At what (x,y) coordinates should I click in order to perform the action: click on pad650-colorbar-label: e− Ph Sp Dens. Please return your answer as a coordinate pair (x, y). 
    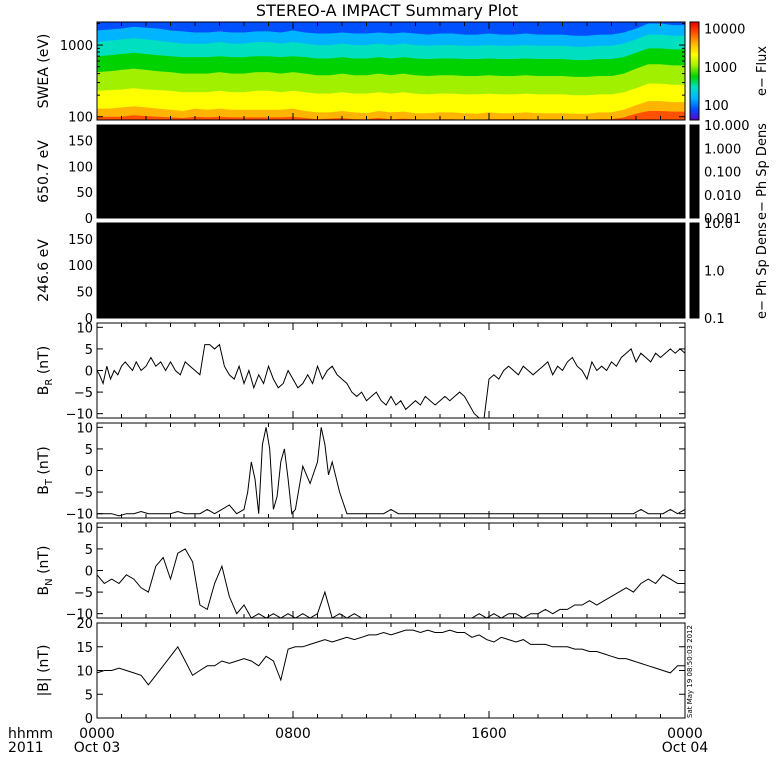
    Looking at the image, I should click on (762, 171).